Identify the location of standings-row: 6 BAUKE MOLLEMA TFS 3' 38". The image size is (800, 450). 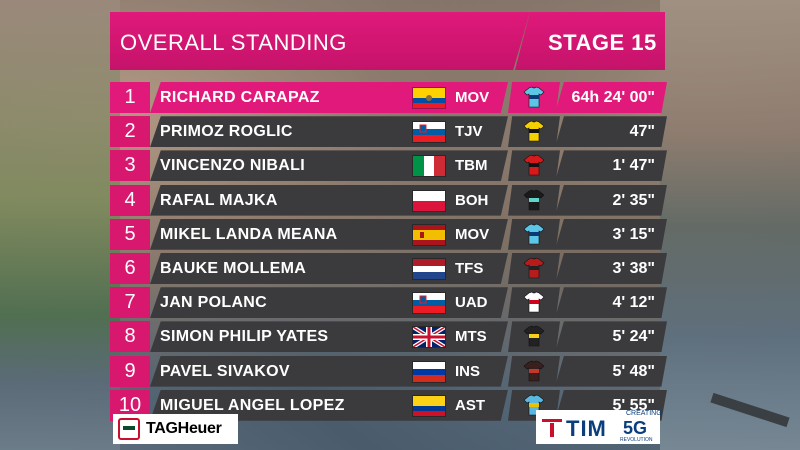
(390, 268).